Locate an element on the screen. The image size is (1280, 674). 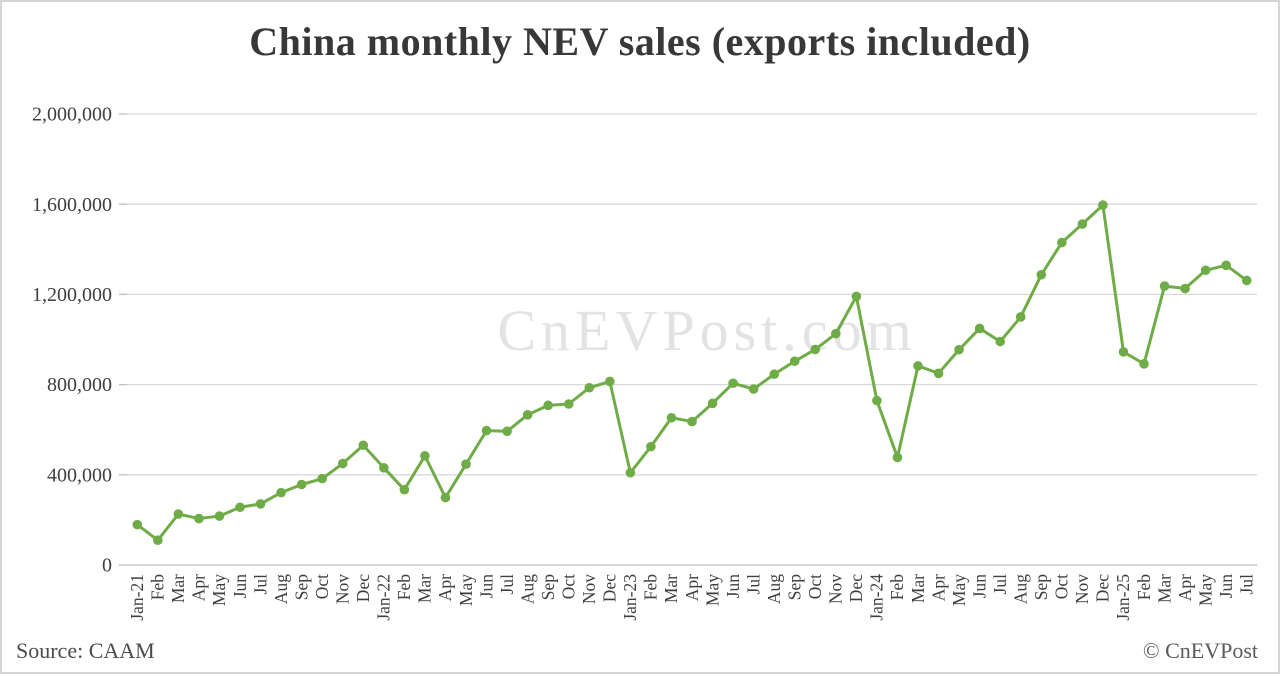
source-label: Source: CAAM is located at coordinates (85, 650).